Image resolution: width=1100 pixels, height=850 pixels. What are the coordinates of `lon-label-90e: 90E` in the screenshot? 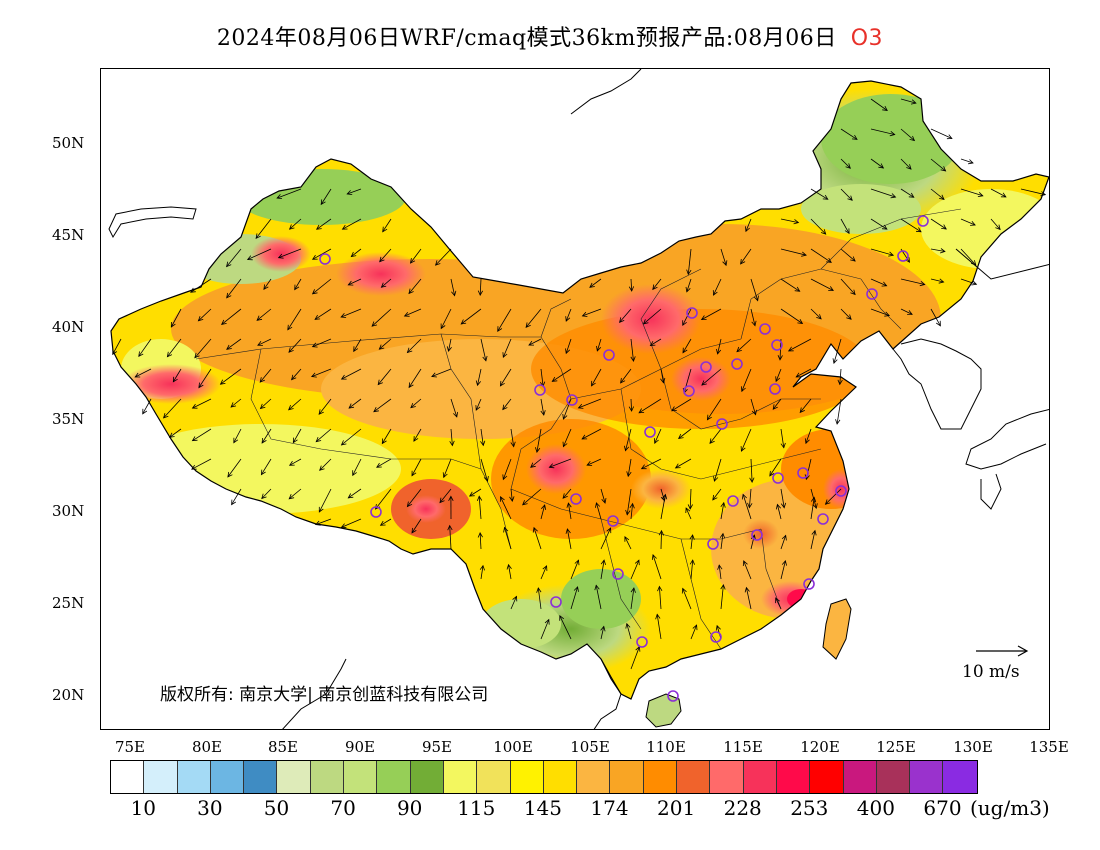 It's located at (360, 747).